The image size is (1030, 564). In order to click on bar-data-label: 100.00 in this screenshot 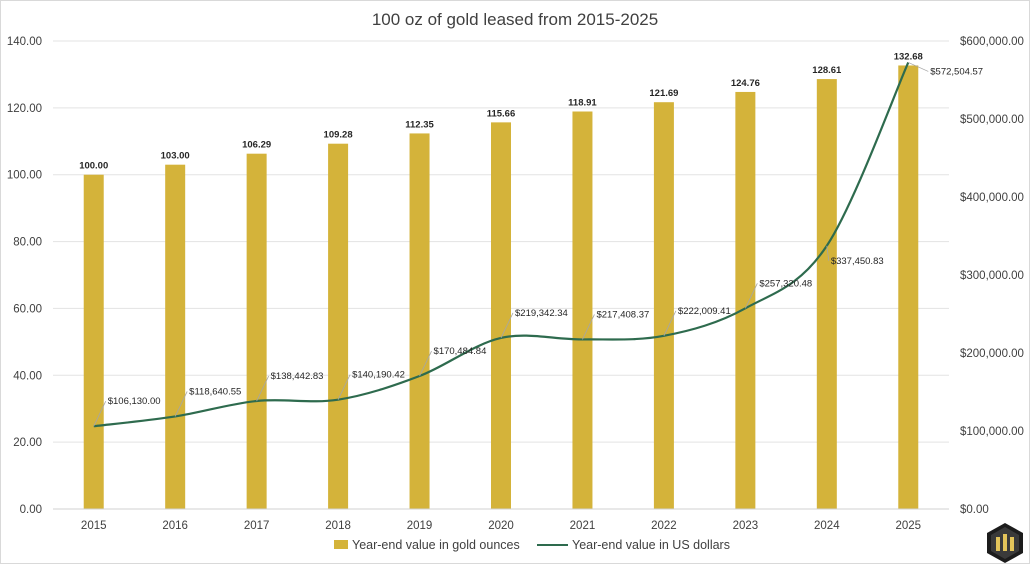, I will do `click(93, 166)`.